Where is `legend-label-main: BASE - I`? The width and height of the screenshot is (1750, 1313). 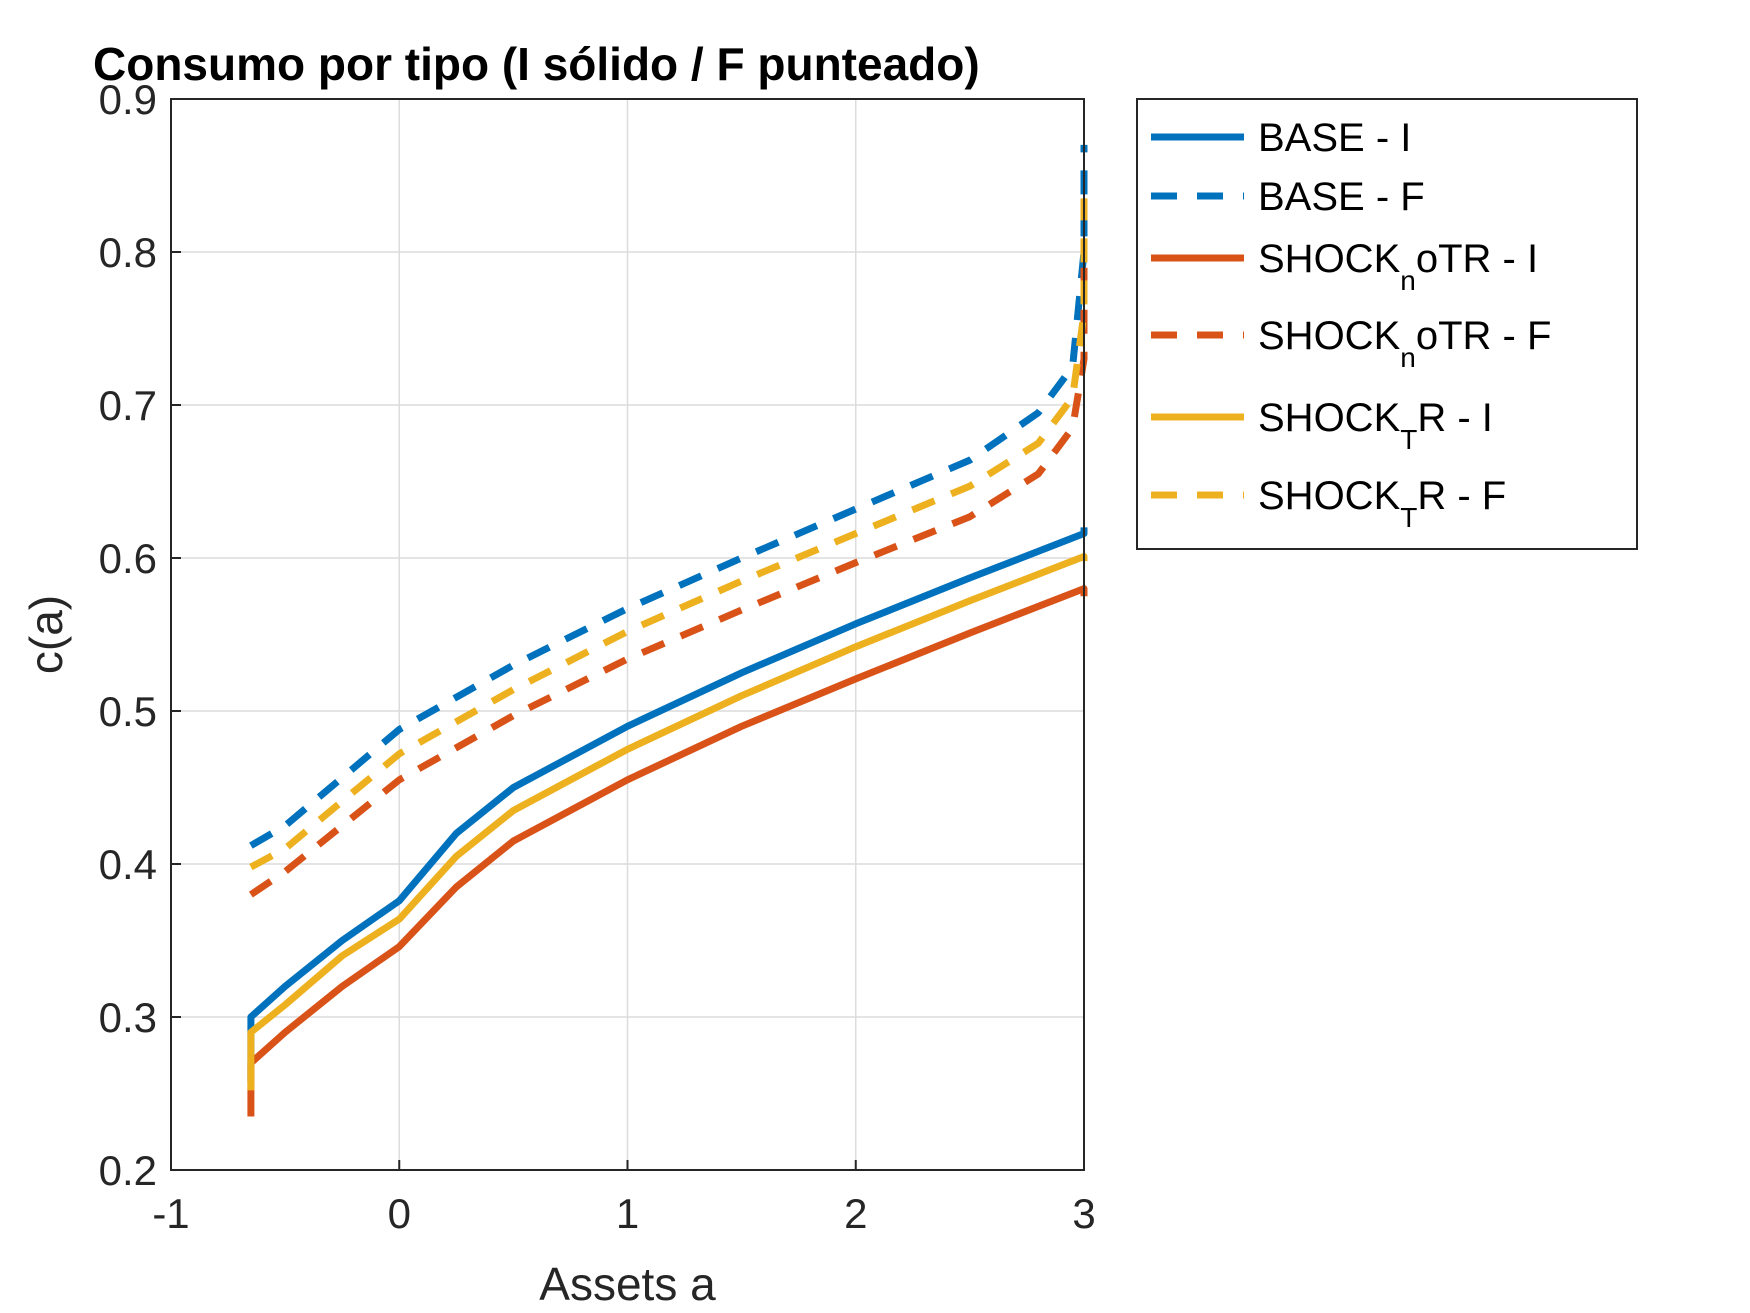 legend-label-main: BASE - I is located at coordinates (1334, 138).